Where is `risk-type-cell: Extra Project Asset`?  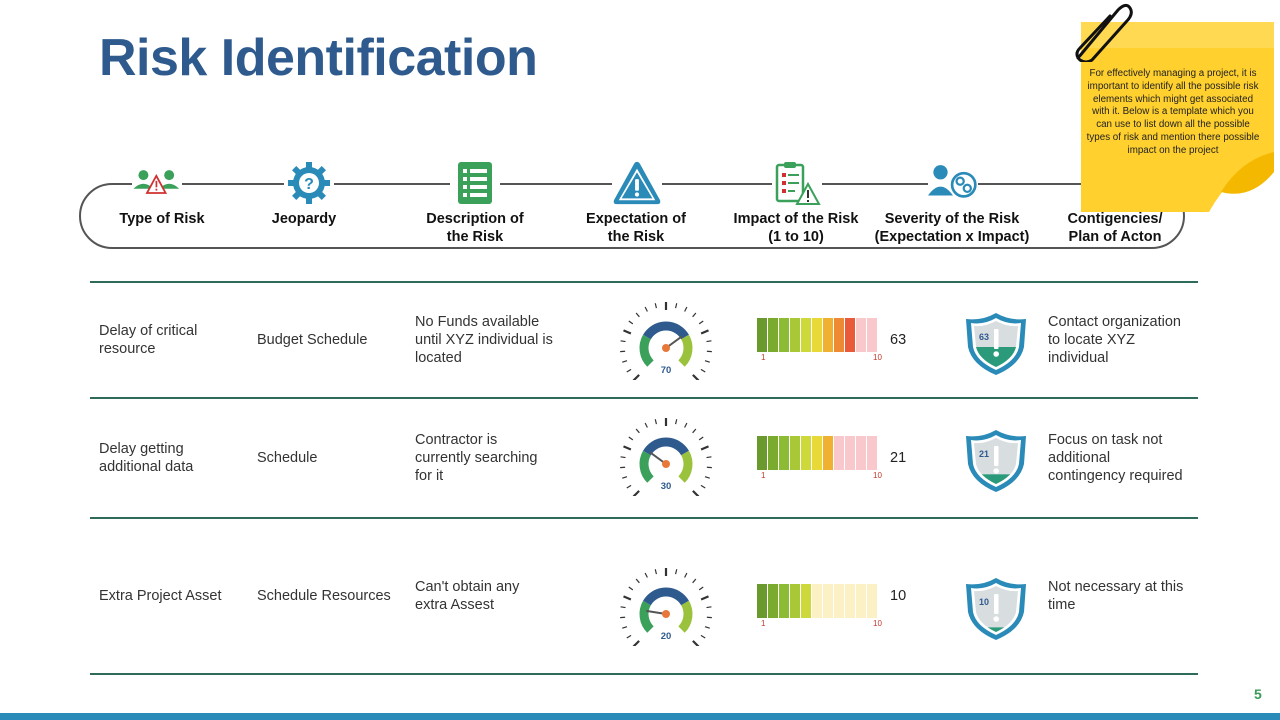
risk-type-cell: Extra Project Asset is located at coordinates (160, 596).